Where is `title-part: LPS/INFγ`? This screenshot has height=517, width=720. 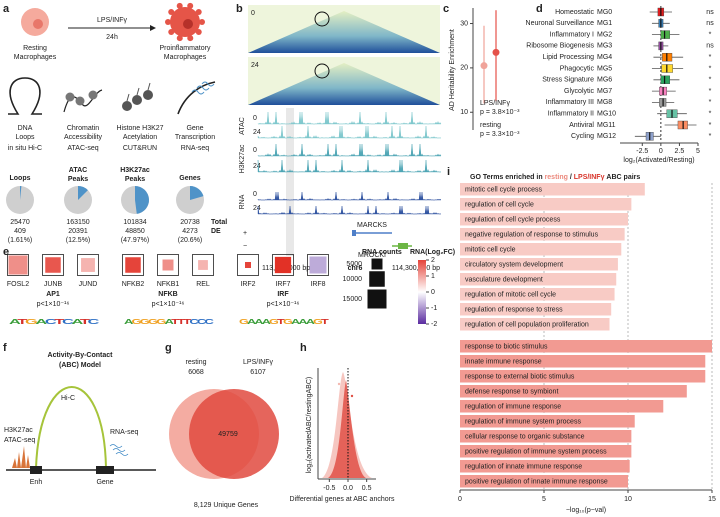 title-part: LPS/INFγ is located at coordinates (589, 177).